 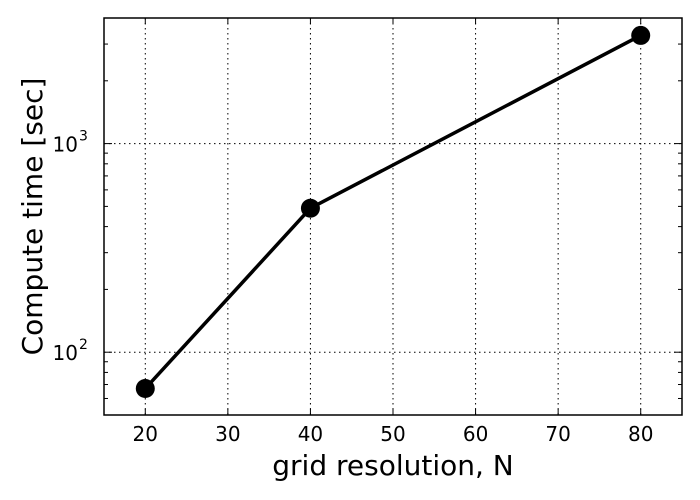 I want to click on x-axis-label: grid resolution, N, so click(x=393, y=465).